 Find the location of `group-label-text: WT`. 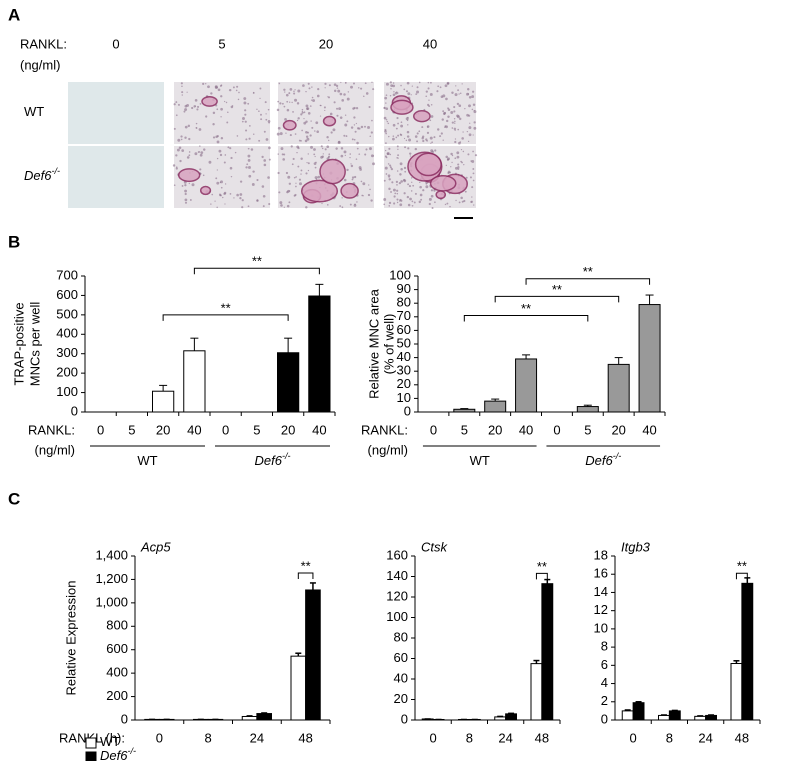

group-label-text: WT is located at coordinates (147, 460).